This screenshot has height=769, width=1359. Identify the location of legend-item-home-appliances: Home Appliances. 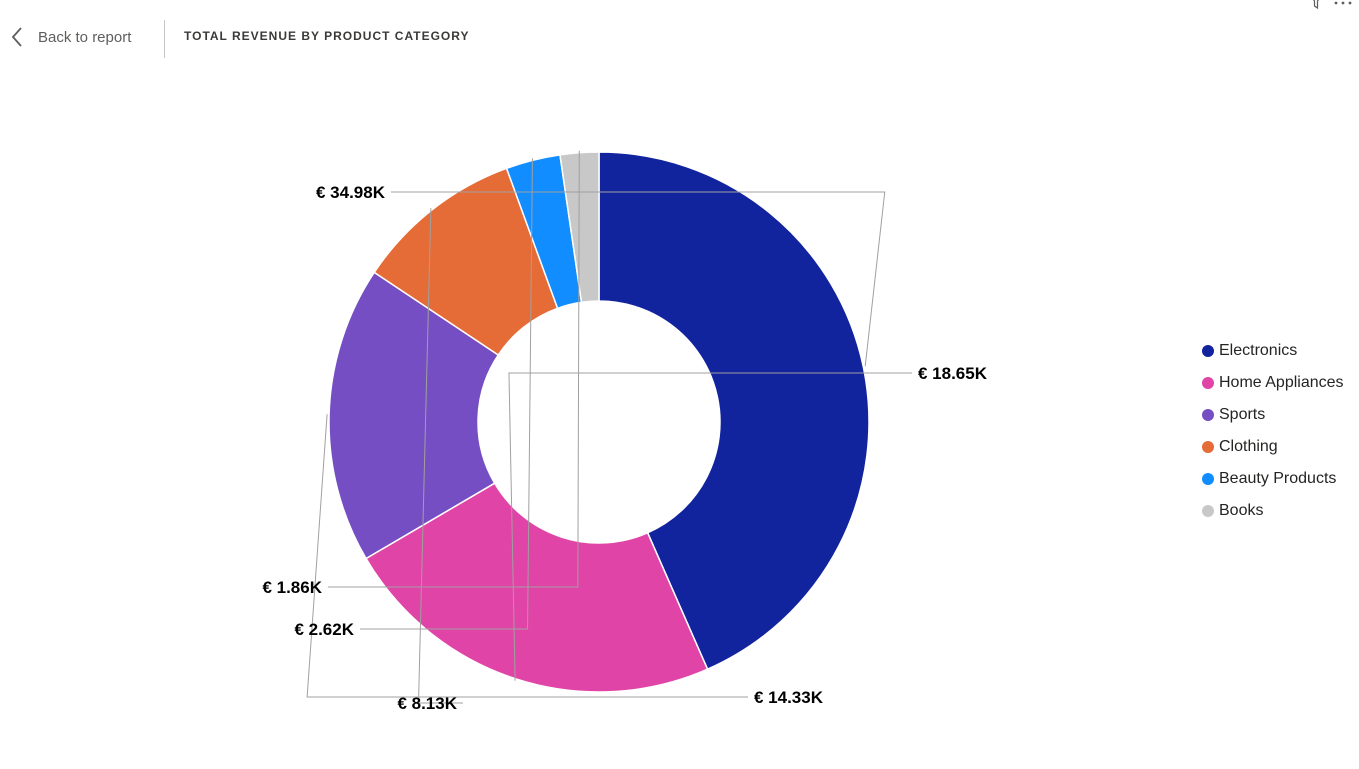
(1273, 383).